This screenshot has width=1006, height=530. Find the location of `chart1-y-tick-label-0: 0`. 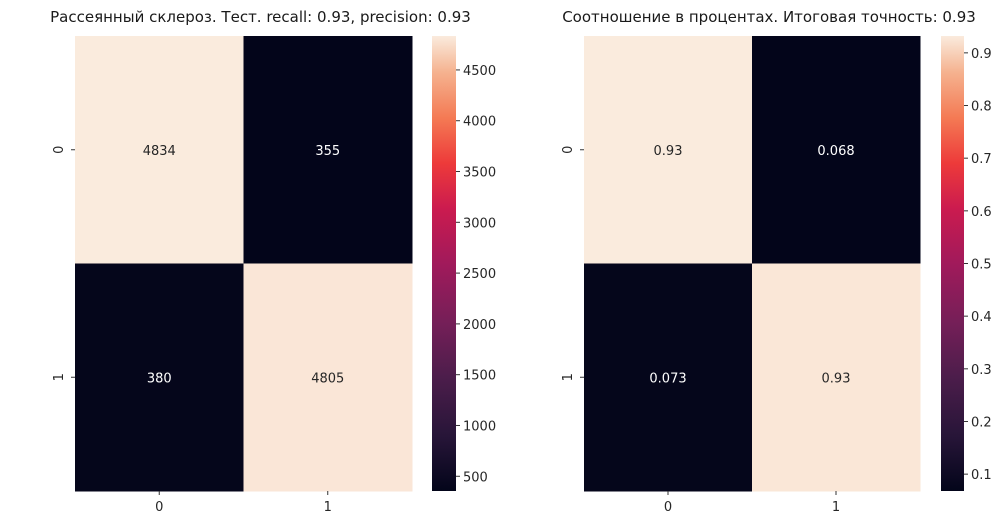

chart1-y-tick-label-0: 0 is located at coordinates (59, 150).